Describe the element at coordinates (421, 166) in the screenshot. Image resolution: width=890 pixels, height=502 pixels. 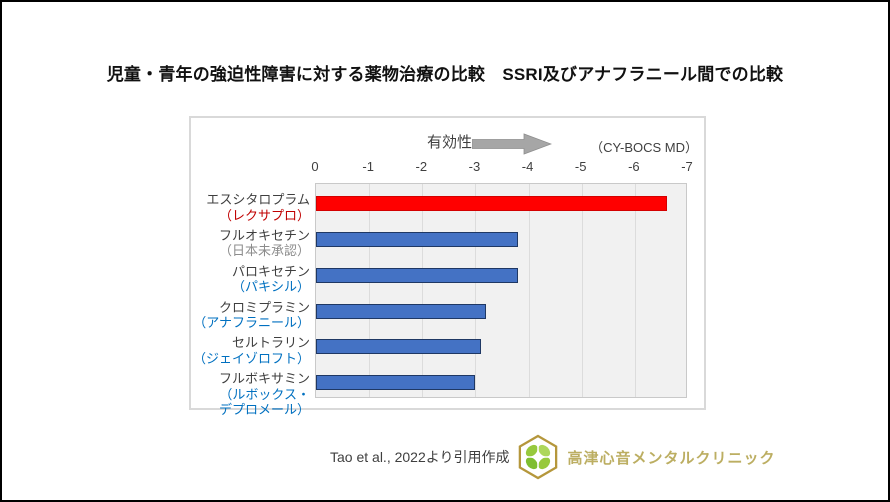
I see `x-tick-label: -2` at that location.